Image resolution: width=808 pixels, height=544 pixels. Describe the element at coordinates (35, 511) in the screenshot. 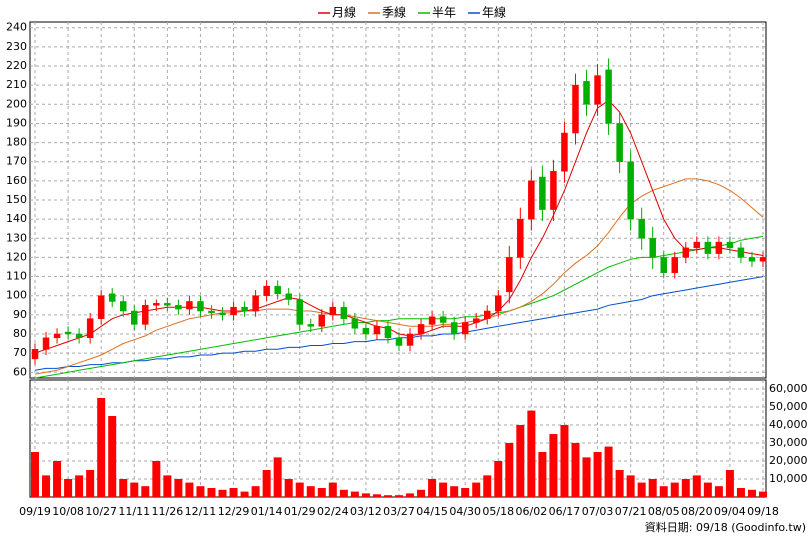

I see `x-tick-label: 09/19` at that location.